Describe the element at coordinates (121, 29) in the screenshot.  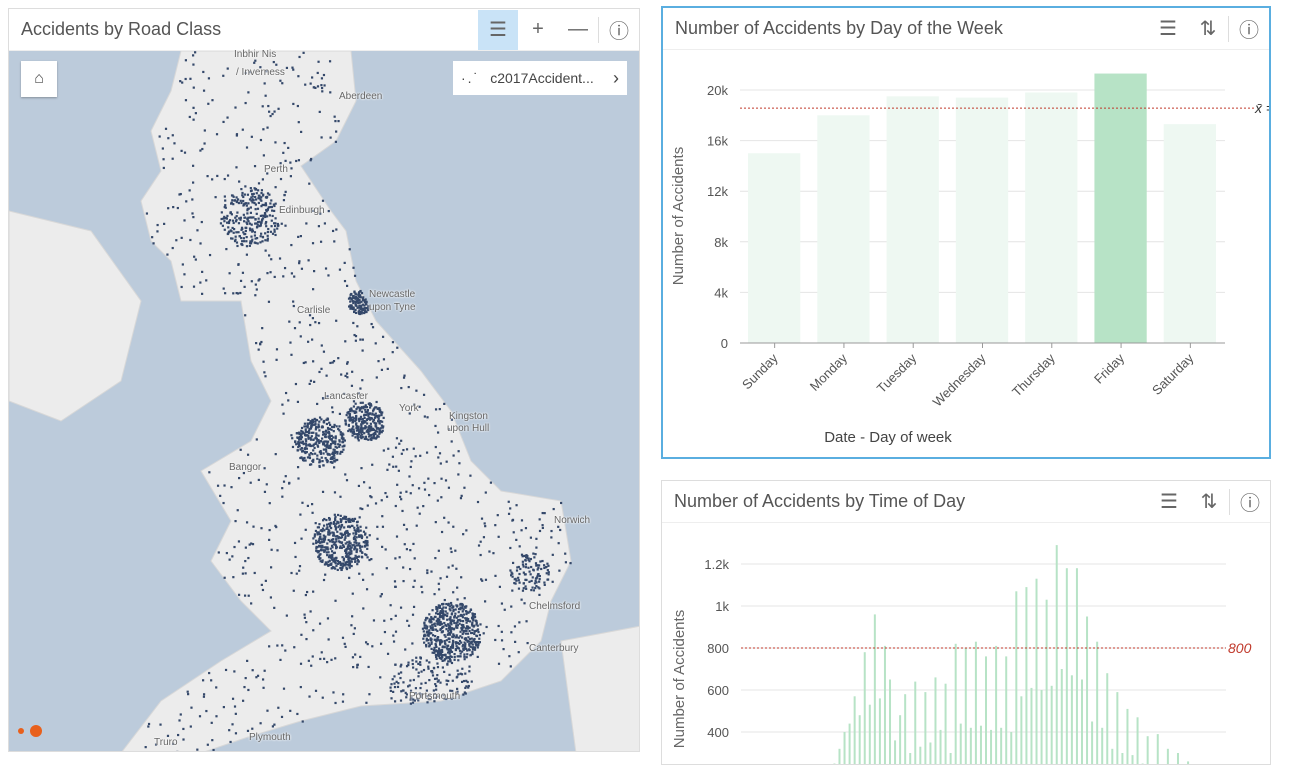
I see `map-title: Accidents by Road Class` at that location.